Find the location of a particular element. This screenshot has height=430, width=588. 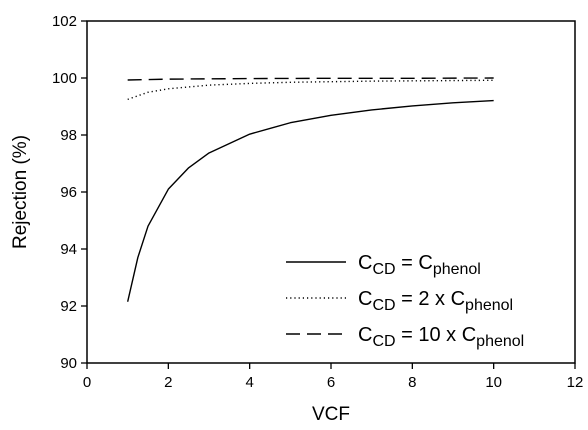

x-tick-label: 6 is located at coordinates (331, 382).